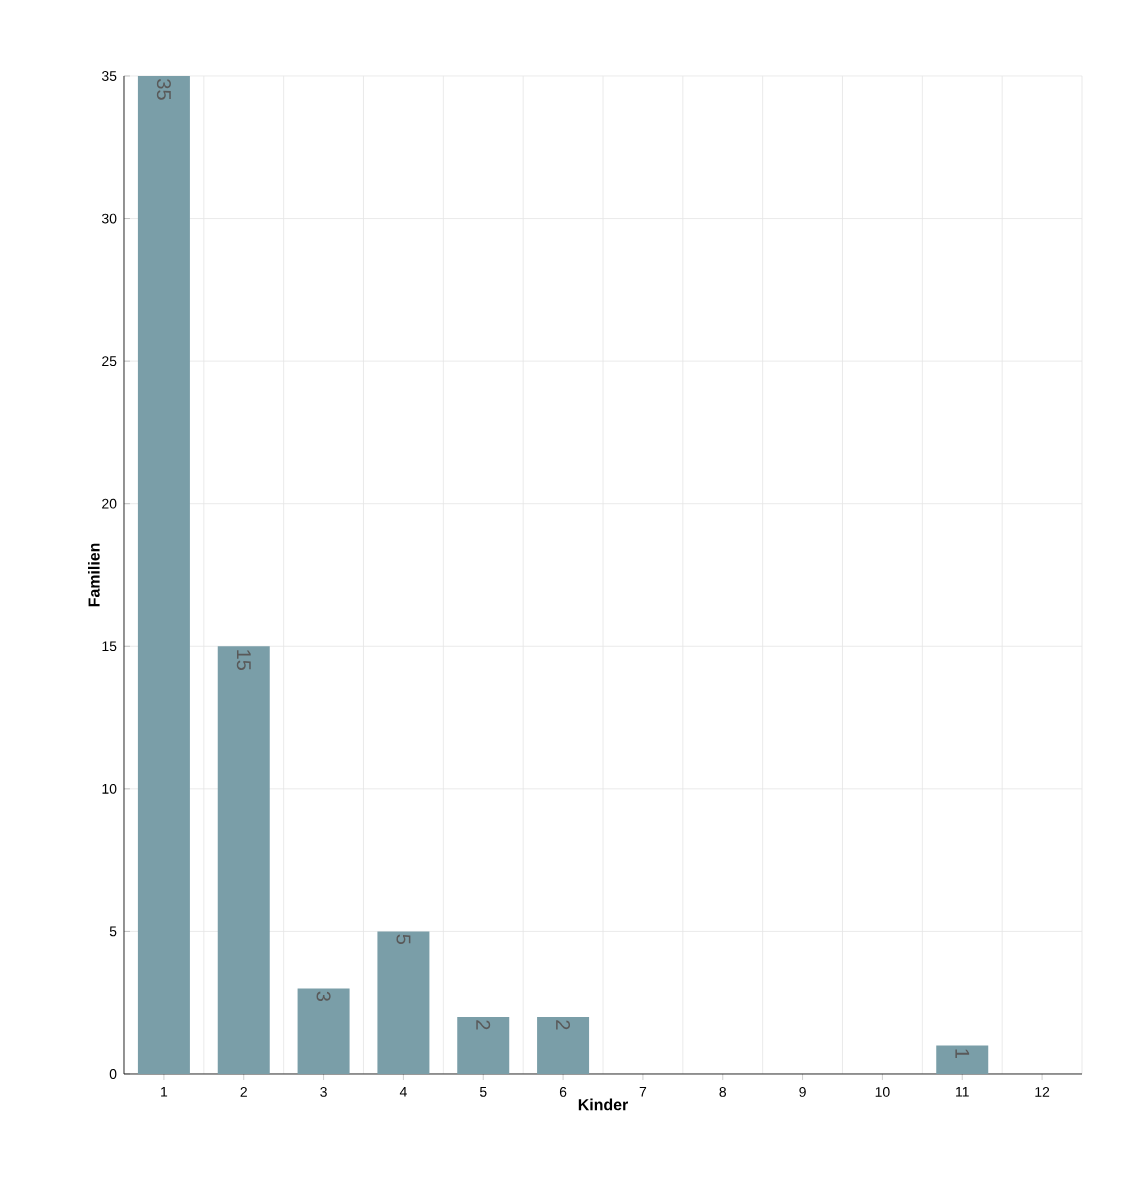 This screenshot has height=1202, width=1148. I want to click on data-label: 35, so click(163, 89).